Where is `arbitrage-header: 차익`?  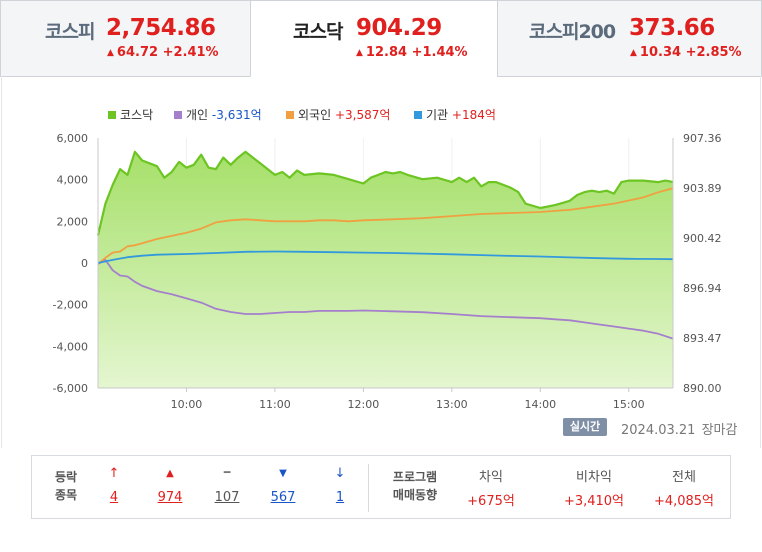 arbitrage-header: 차익 is located at coordinates (491, 477).